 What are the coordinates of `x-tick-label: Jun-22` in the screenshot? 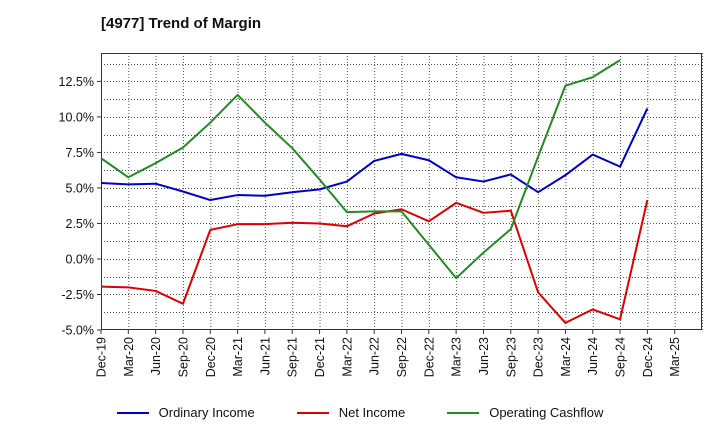 It's located at (375, 356).